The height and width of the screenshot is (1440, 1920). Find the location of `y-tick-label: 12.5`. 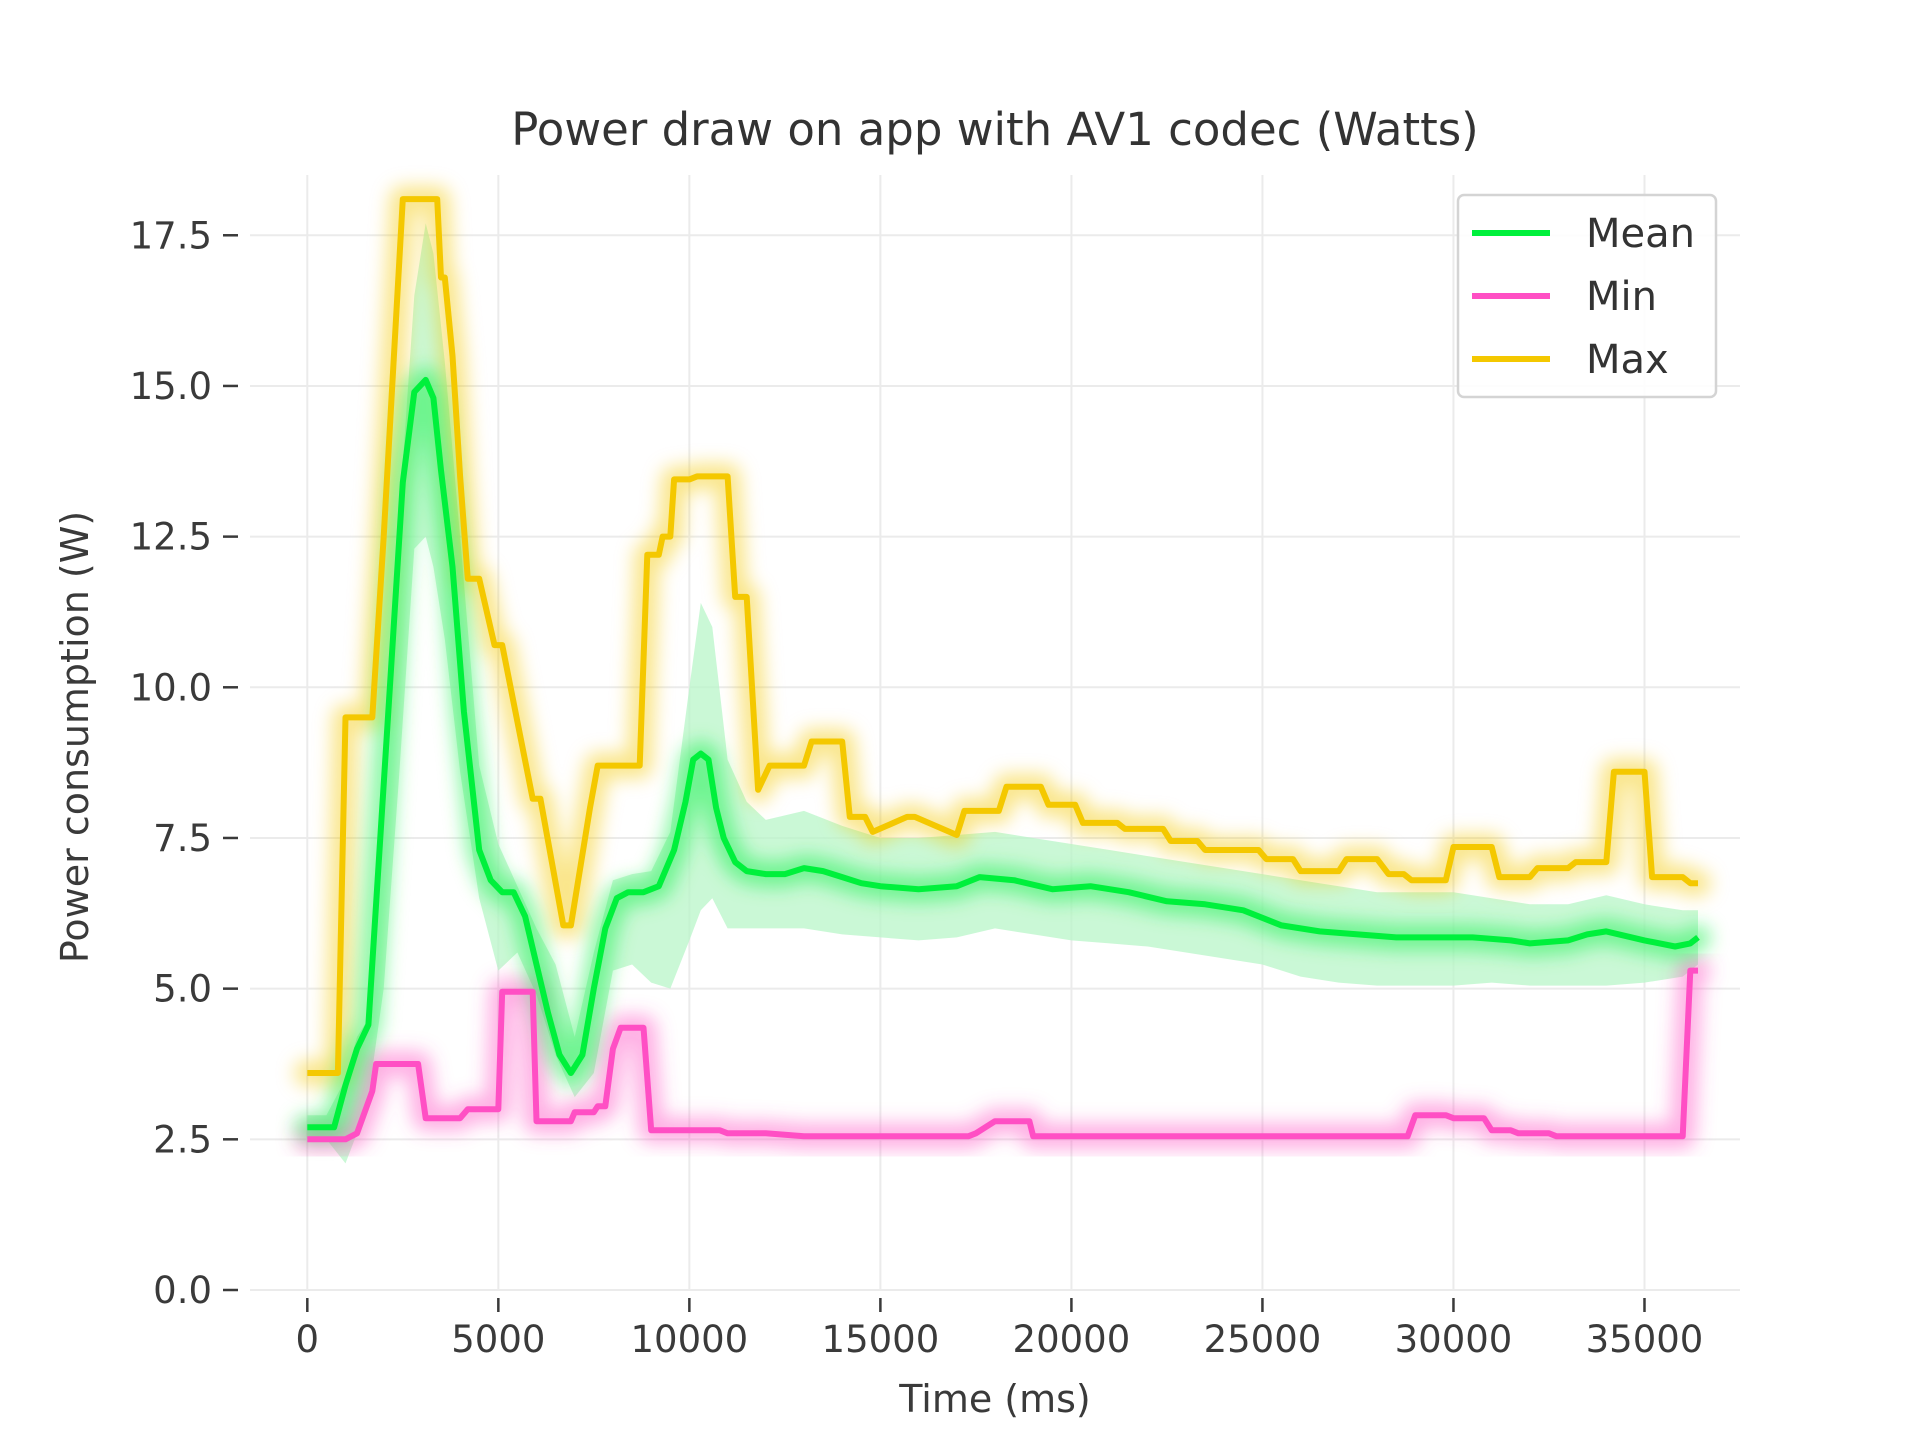

y-tick-label: 12.5 is located at coordinates (171, 537).